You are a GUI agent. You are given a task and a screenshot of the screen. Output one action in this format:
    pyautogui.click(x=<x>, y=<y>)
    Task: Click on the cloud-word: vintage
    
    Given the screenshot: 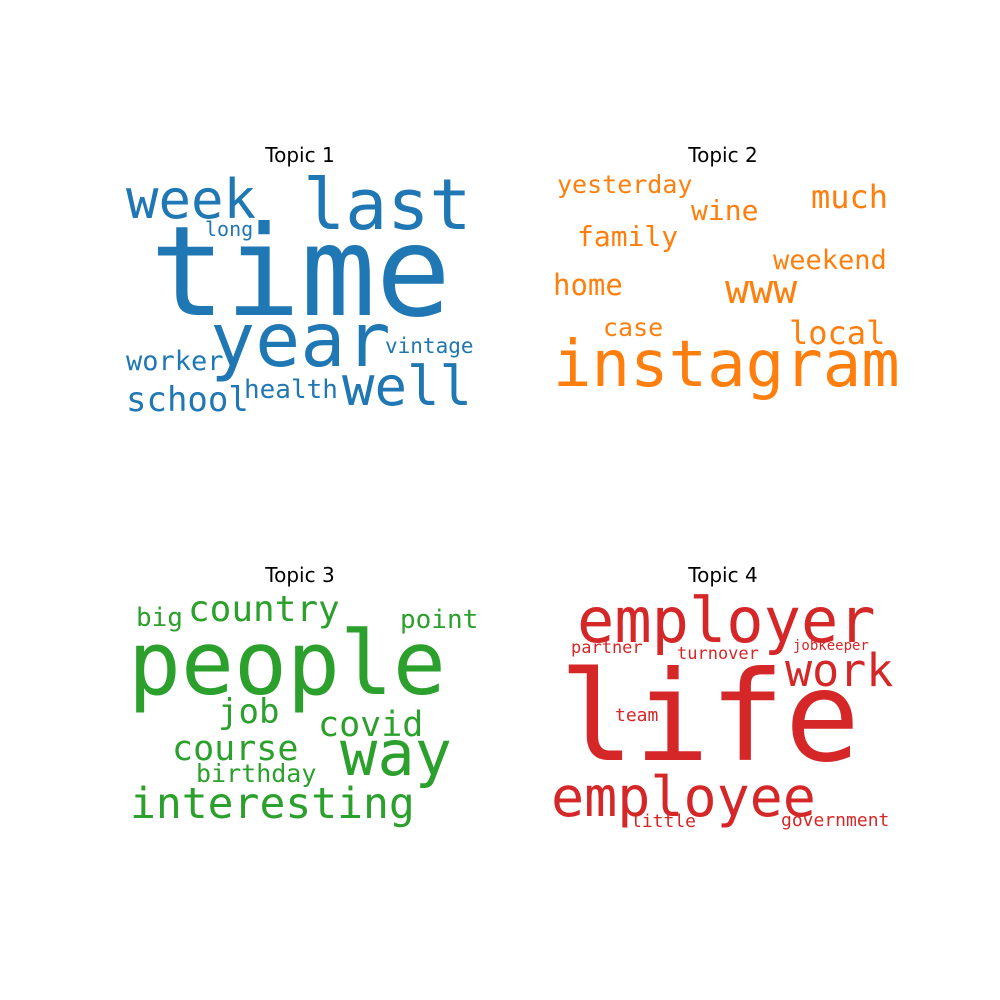 What is the action you would take?
    pyautogui.click(x=429, y=346)
    